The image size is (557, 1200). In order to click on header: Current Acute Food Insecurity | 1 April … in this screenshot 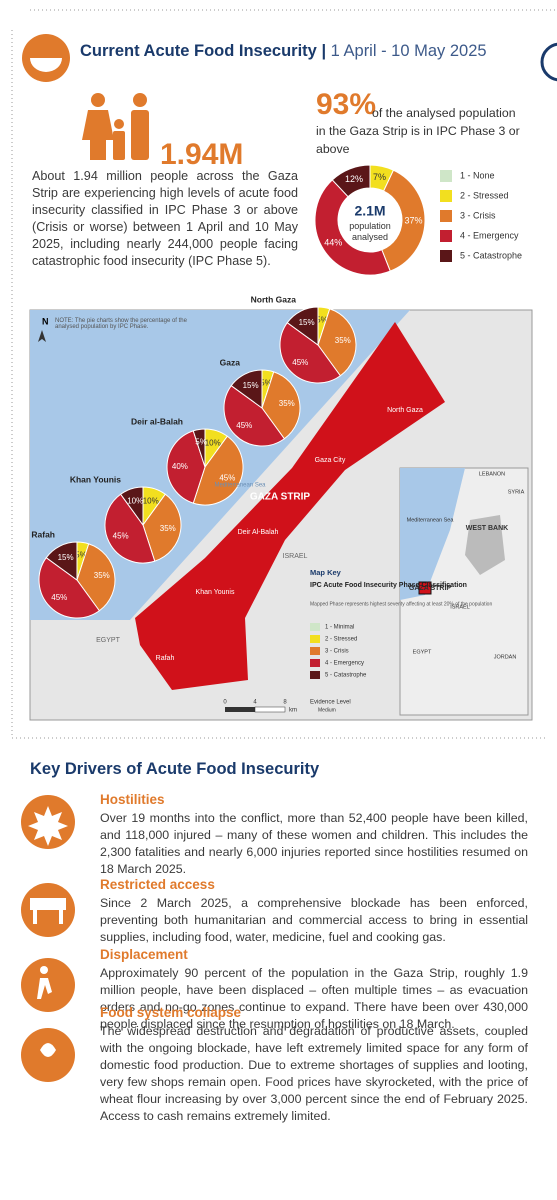, I will do `click(283, 51)`.